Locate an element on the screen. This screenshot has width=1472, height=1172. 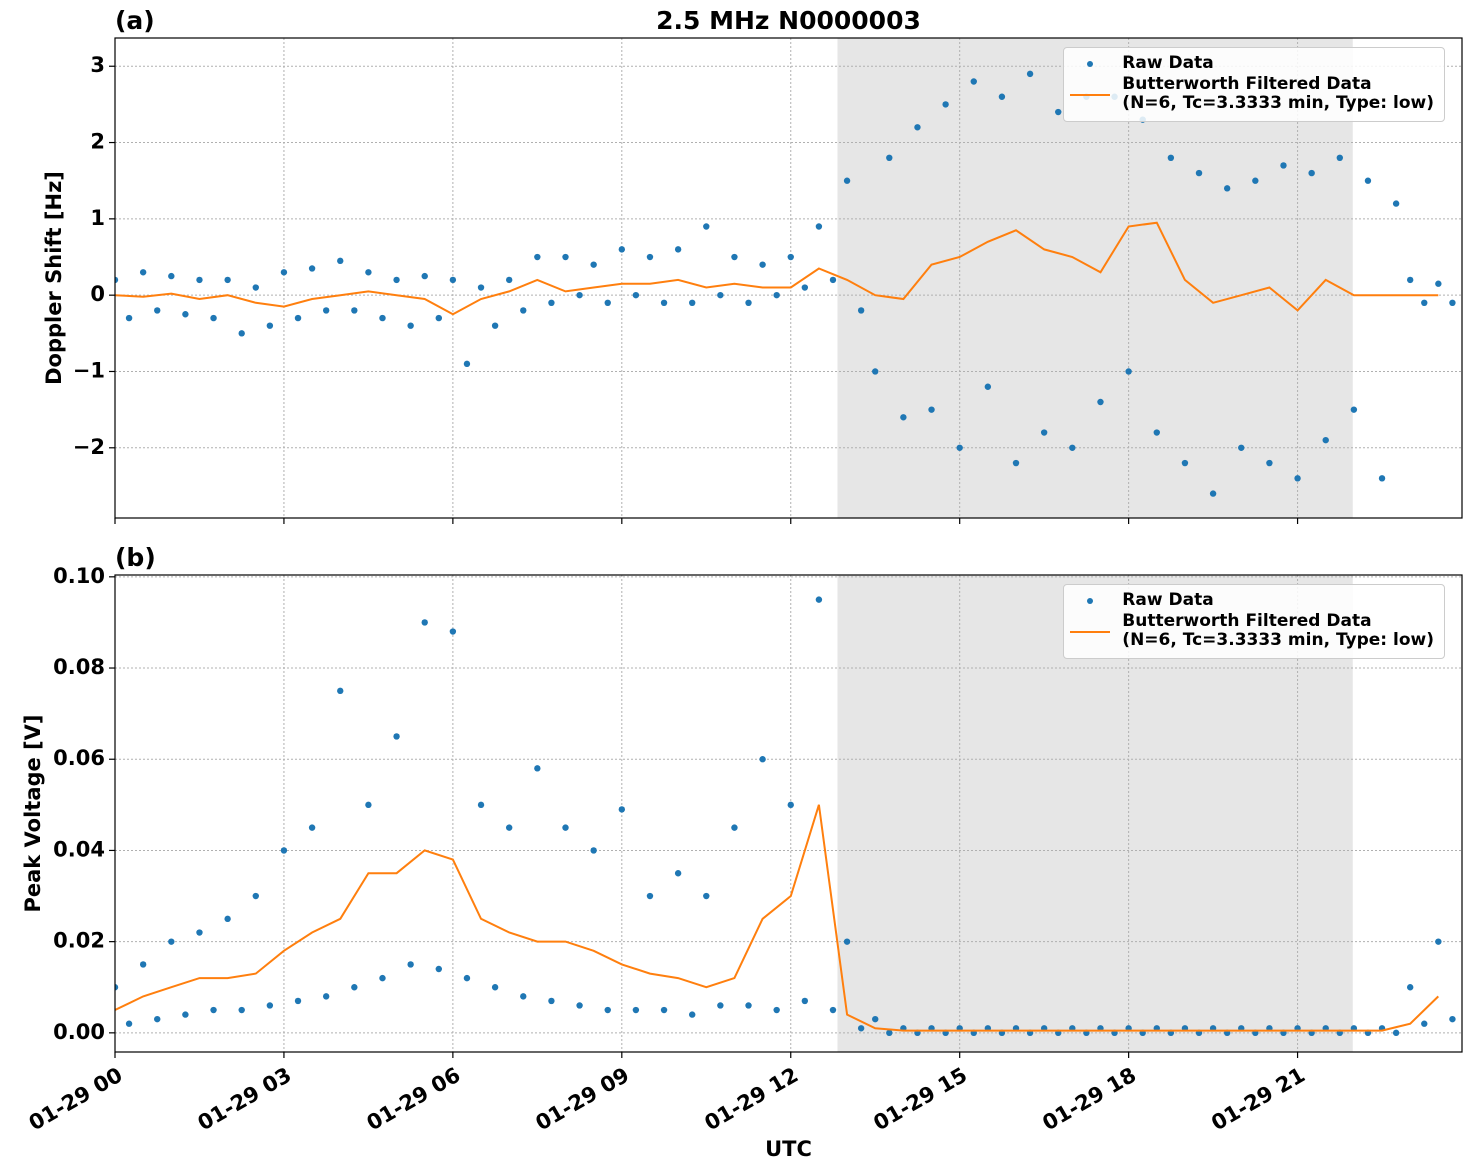
x-tick-label: 01-29 18 is located at coordinates (1089, 1099).